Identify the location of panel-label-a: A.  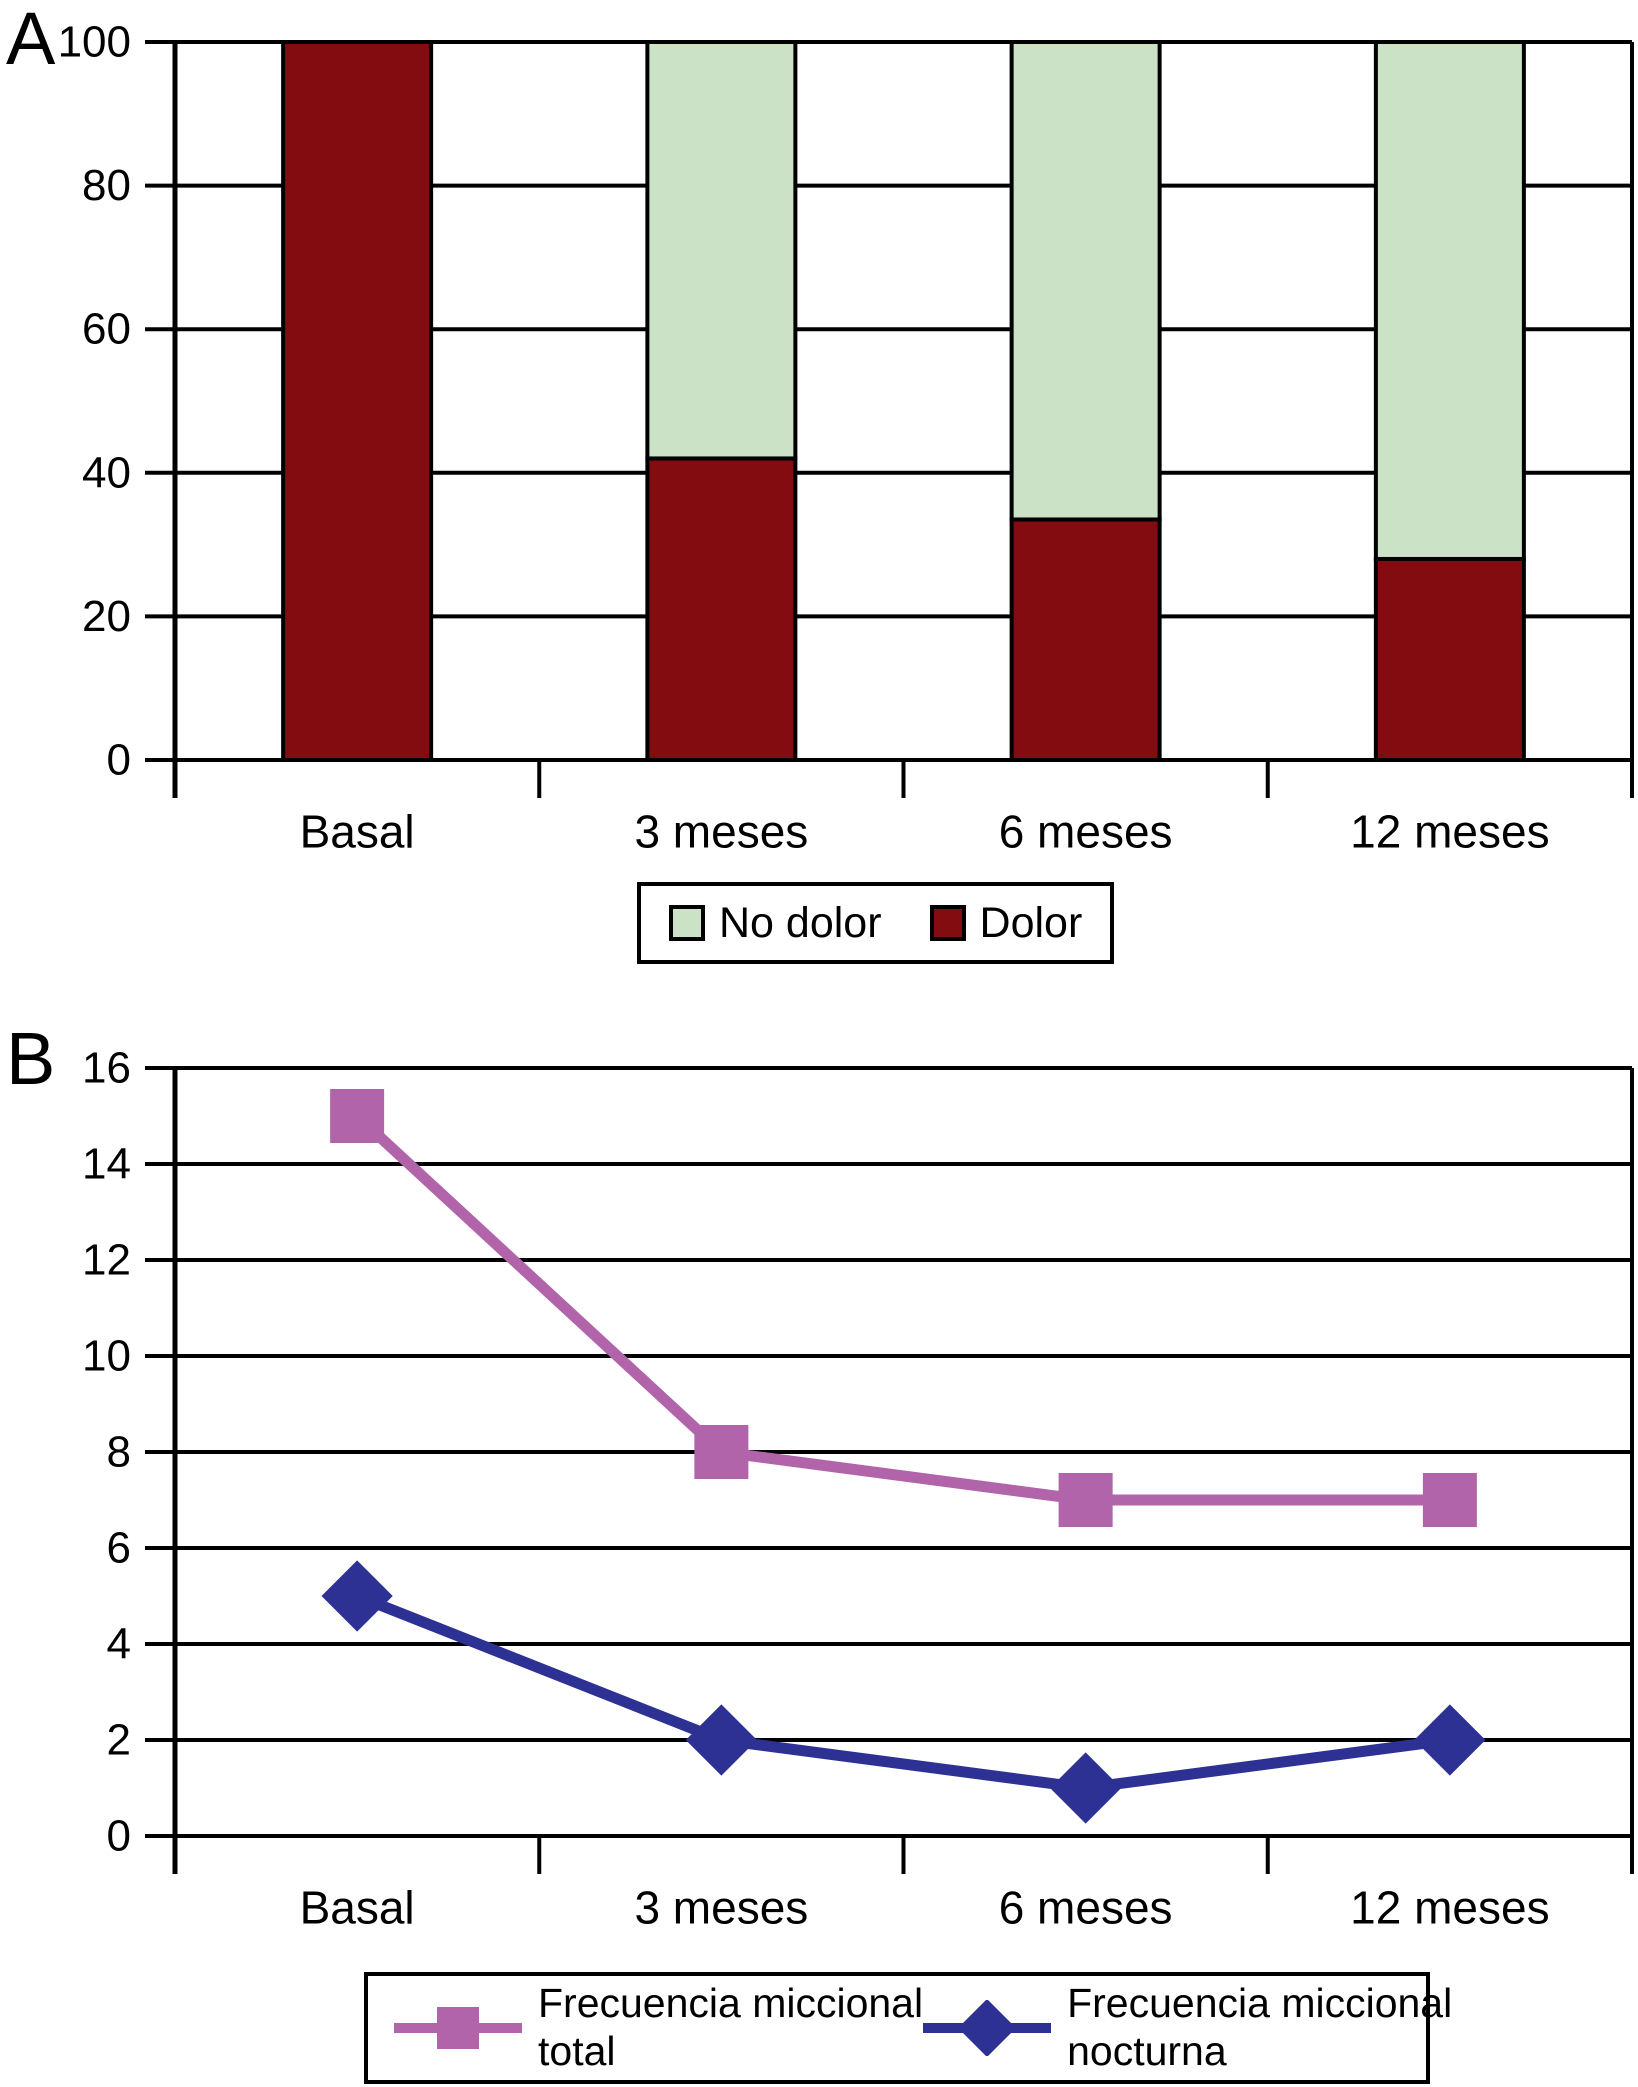
(31, 40).